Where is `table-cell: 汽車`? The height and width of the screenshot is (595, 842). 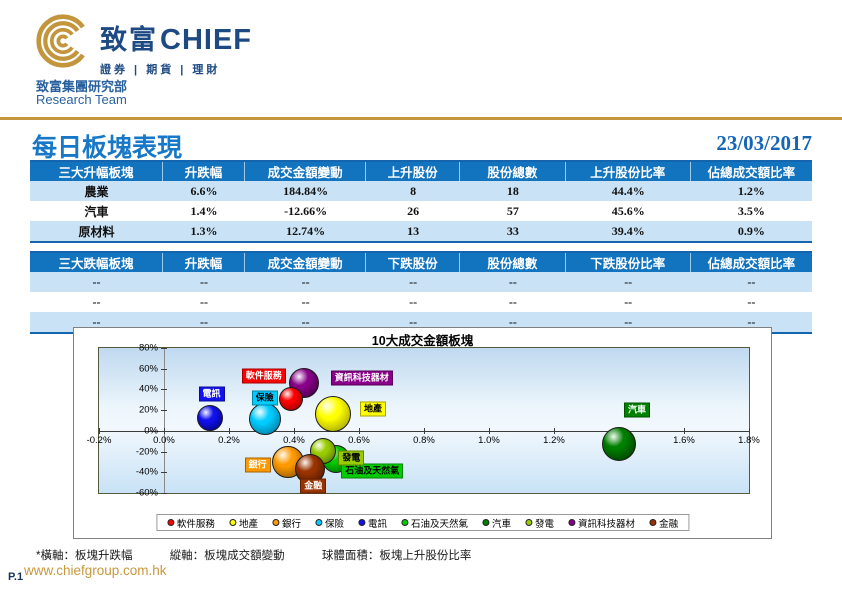 table-cell: 汽車 is located at coordinates (96, 211).